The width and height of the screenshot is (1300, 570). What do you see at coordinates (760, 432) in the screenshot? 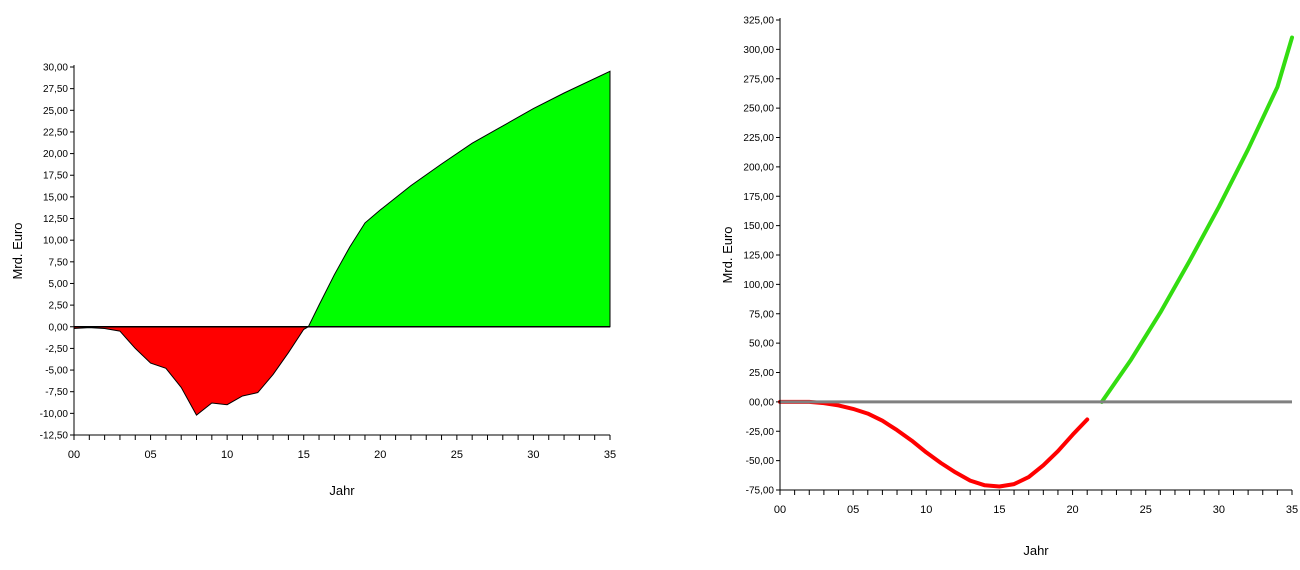
I see `right-chart-y-tick-label: -25,00` at bounding box center [760, 432].